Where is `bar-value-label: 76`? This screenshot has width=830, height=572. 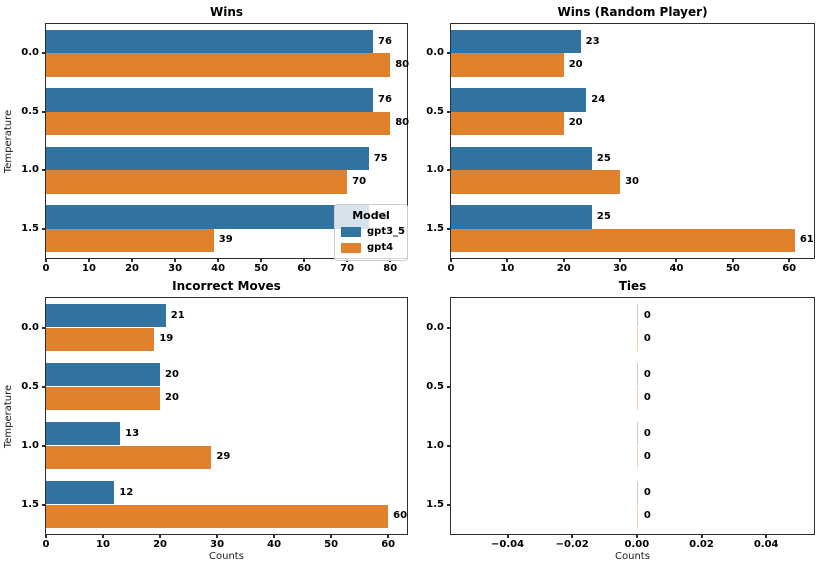 bar-value-label: 76 is located at coordinates (385, 41).